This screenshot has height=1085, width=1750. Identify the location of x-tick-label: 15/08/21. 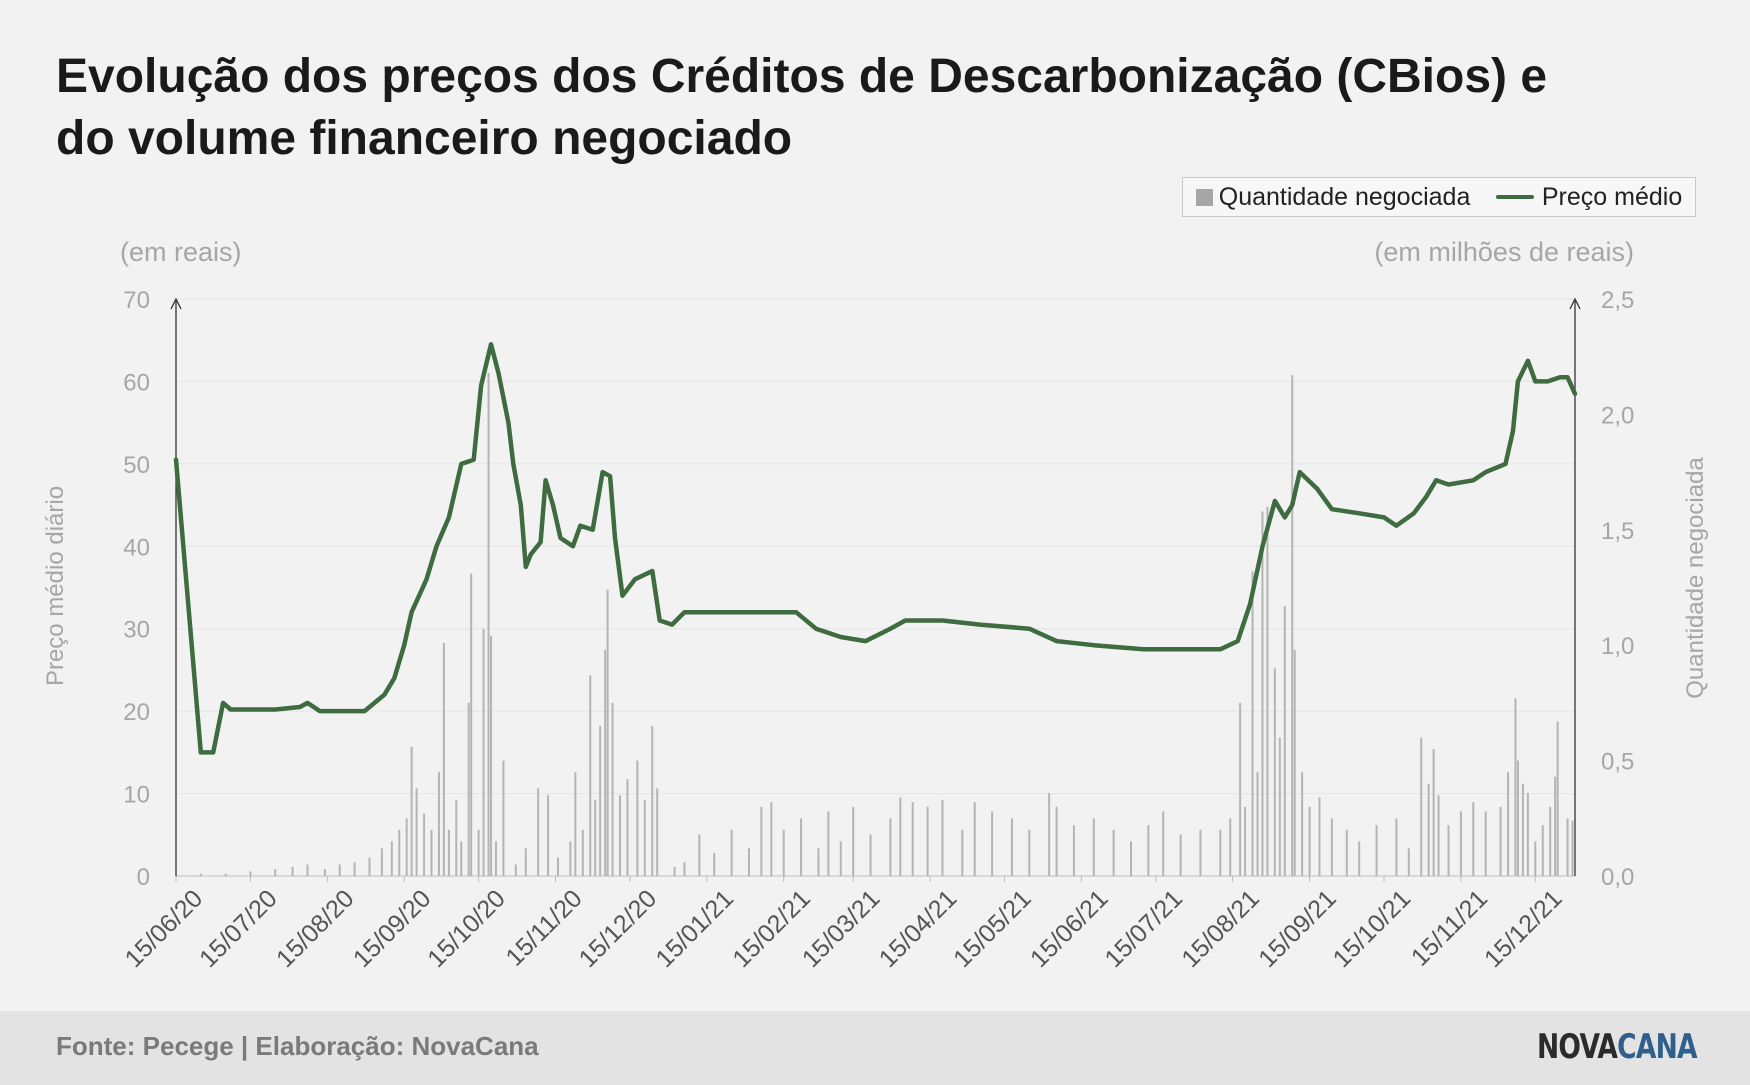
(1220, 928).